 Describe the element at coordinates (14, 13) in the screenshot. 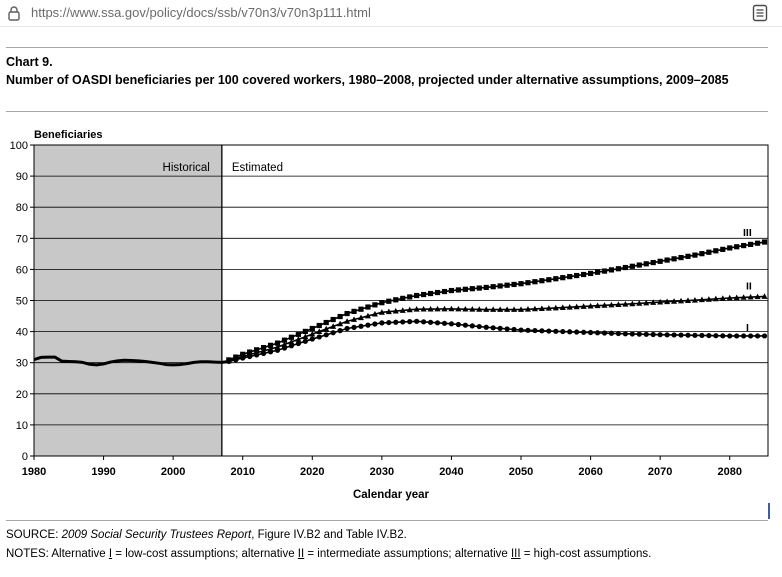

I see `lock-icon` at that location.